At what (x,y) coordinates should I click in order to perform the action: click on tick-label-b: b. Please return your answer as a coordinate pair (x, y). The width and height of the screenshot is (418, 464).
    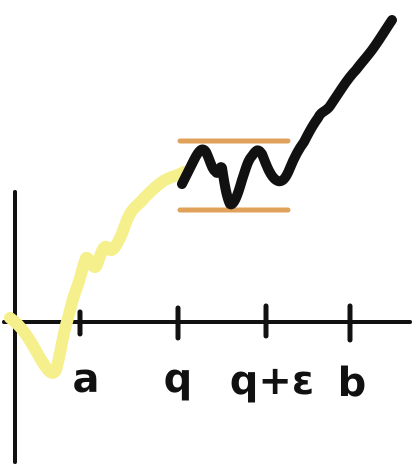
    Looking at the image, I should click on (352, 383).